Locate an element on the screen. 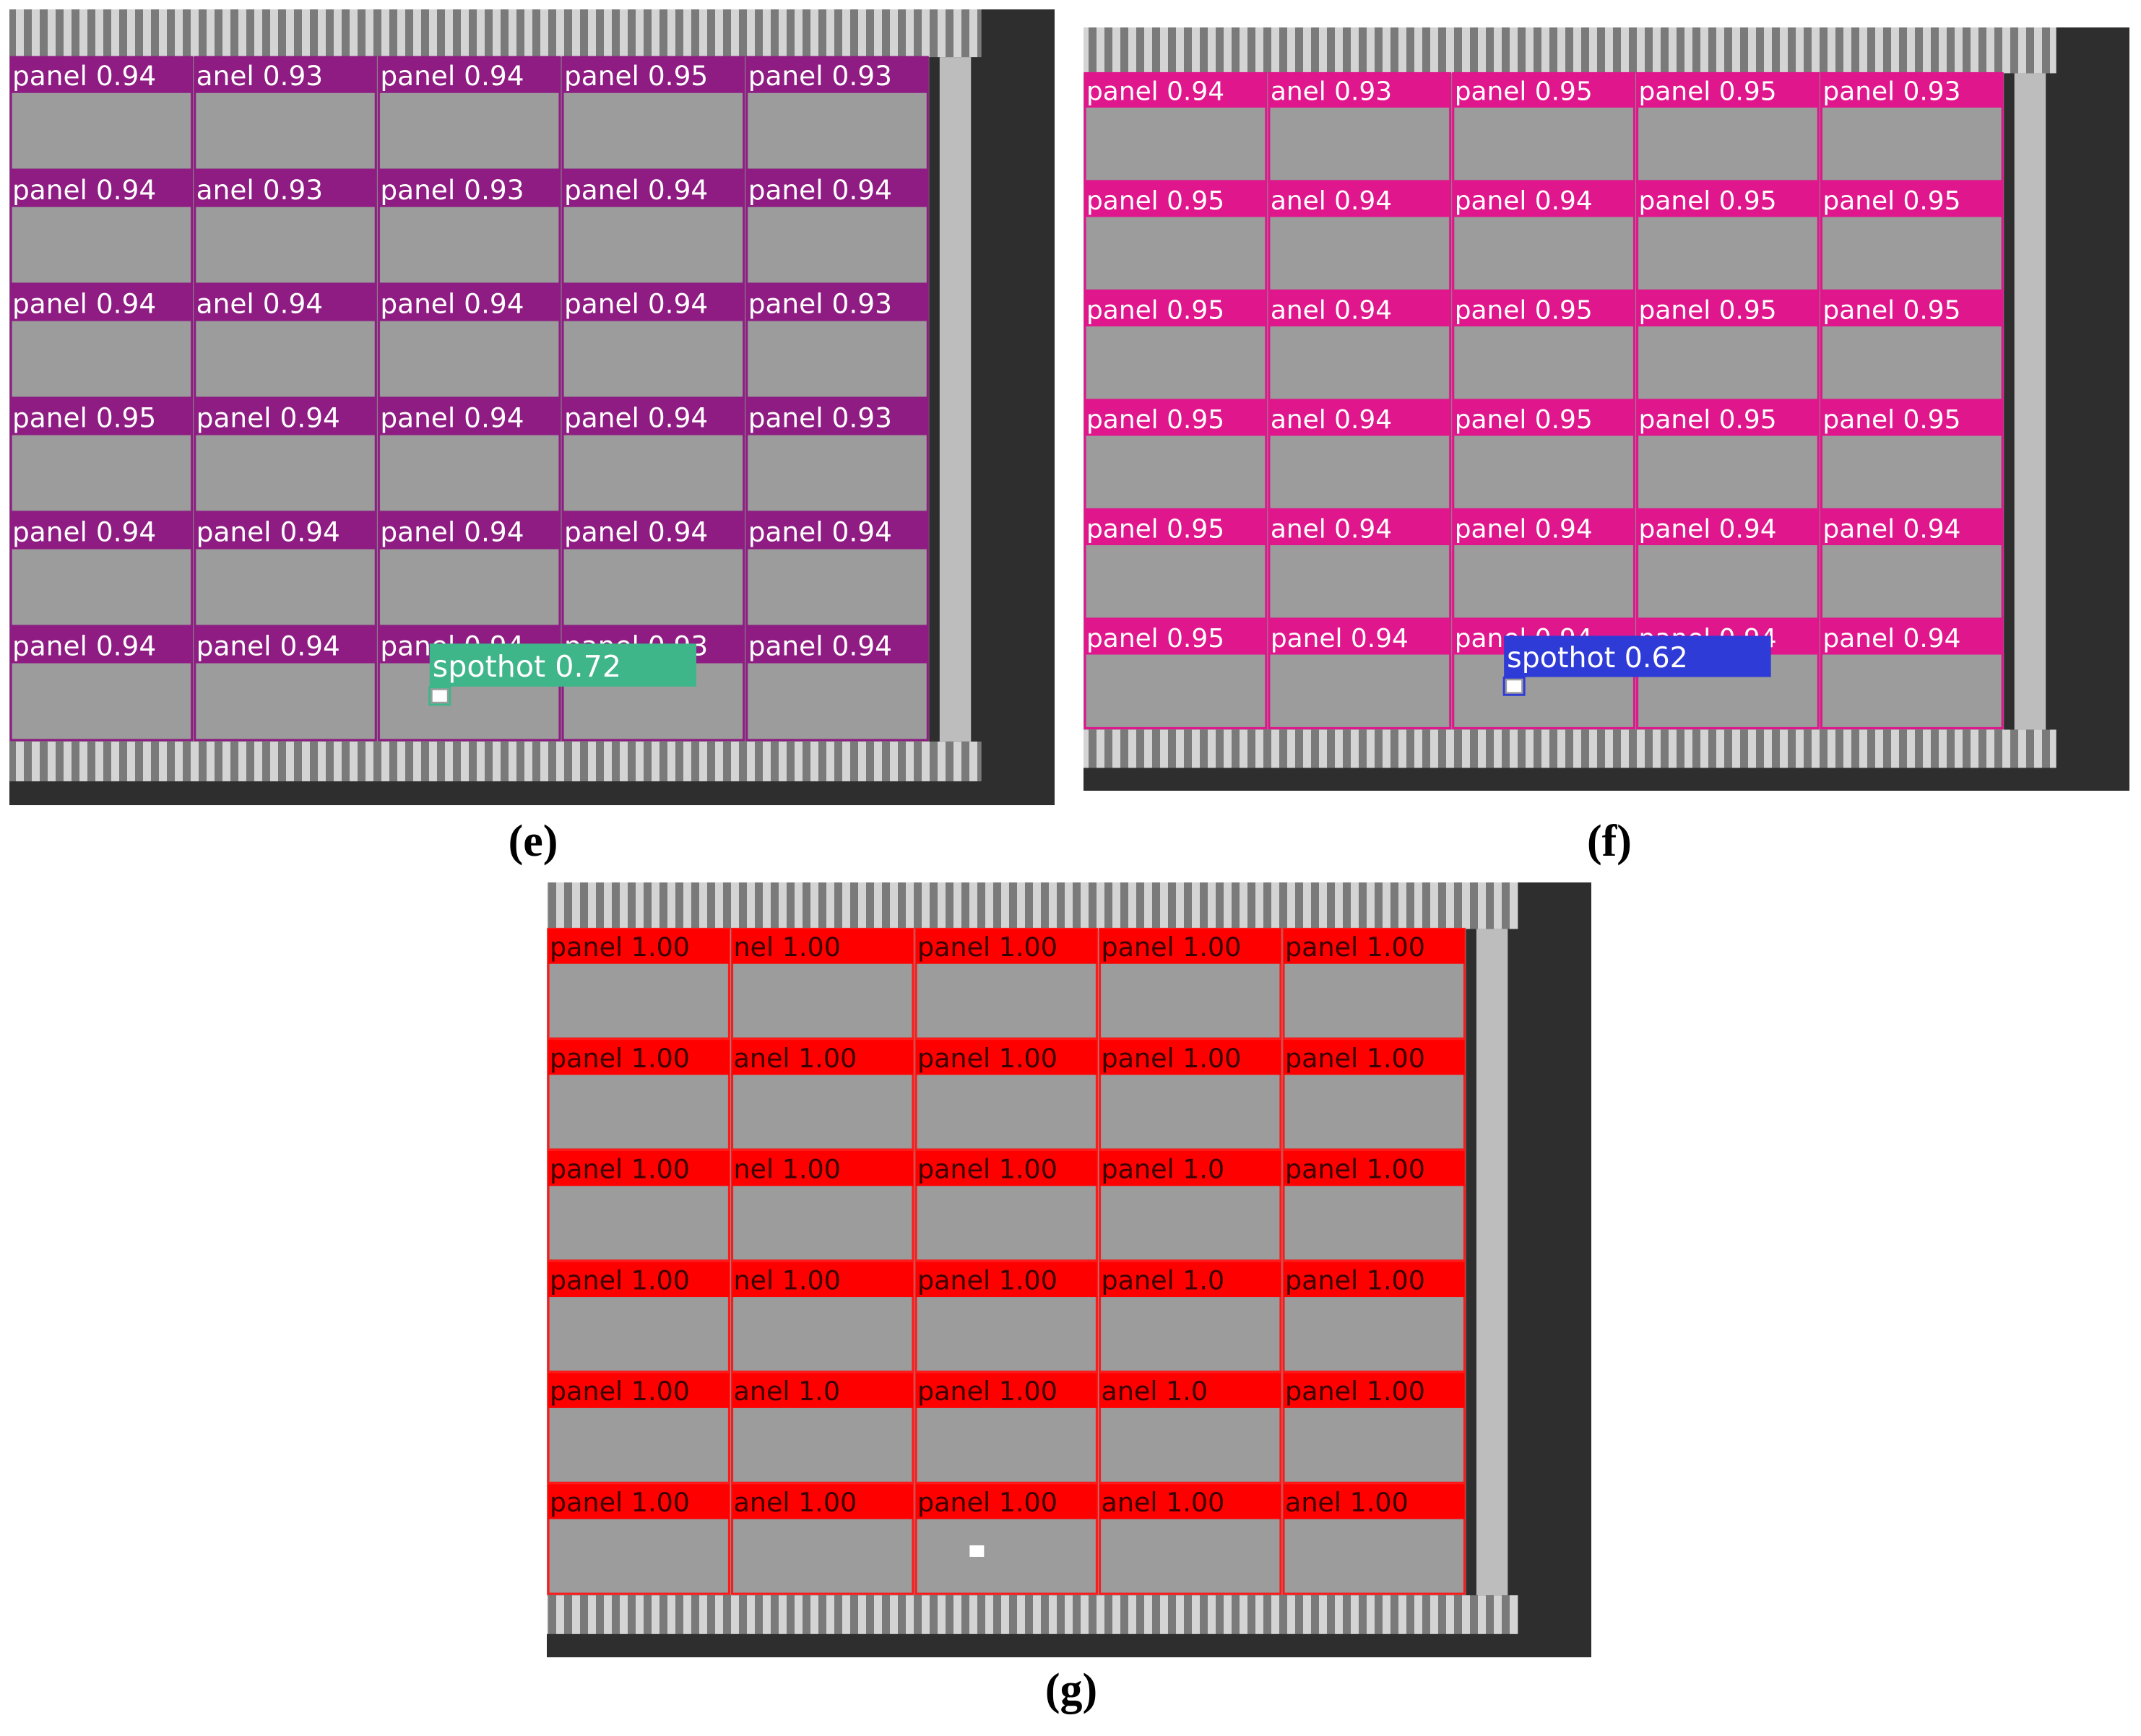  caption: (g) is located at coordinates (1071, 1689).